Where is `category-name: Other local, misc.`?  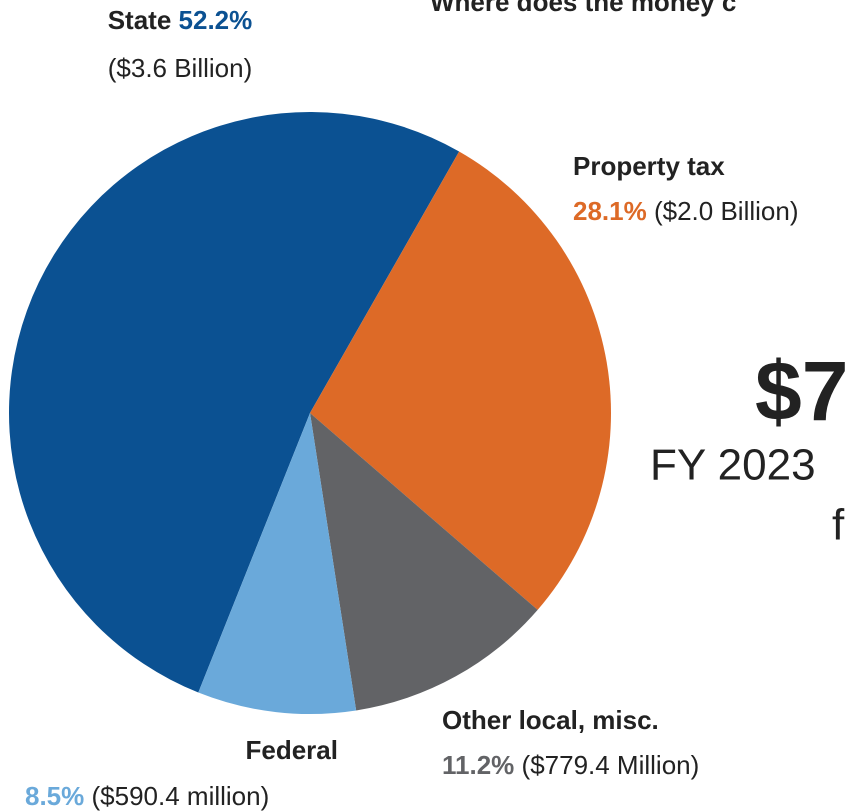
category-name: Other local, misc. is located at coordinates (550, 720).